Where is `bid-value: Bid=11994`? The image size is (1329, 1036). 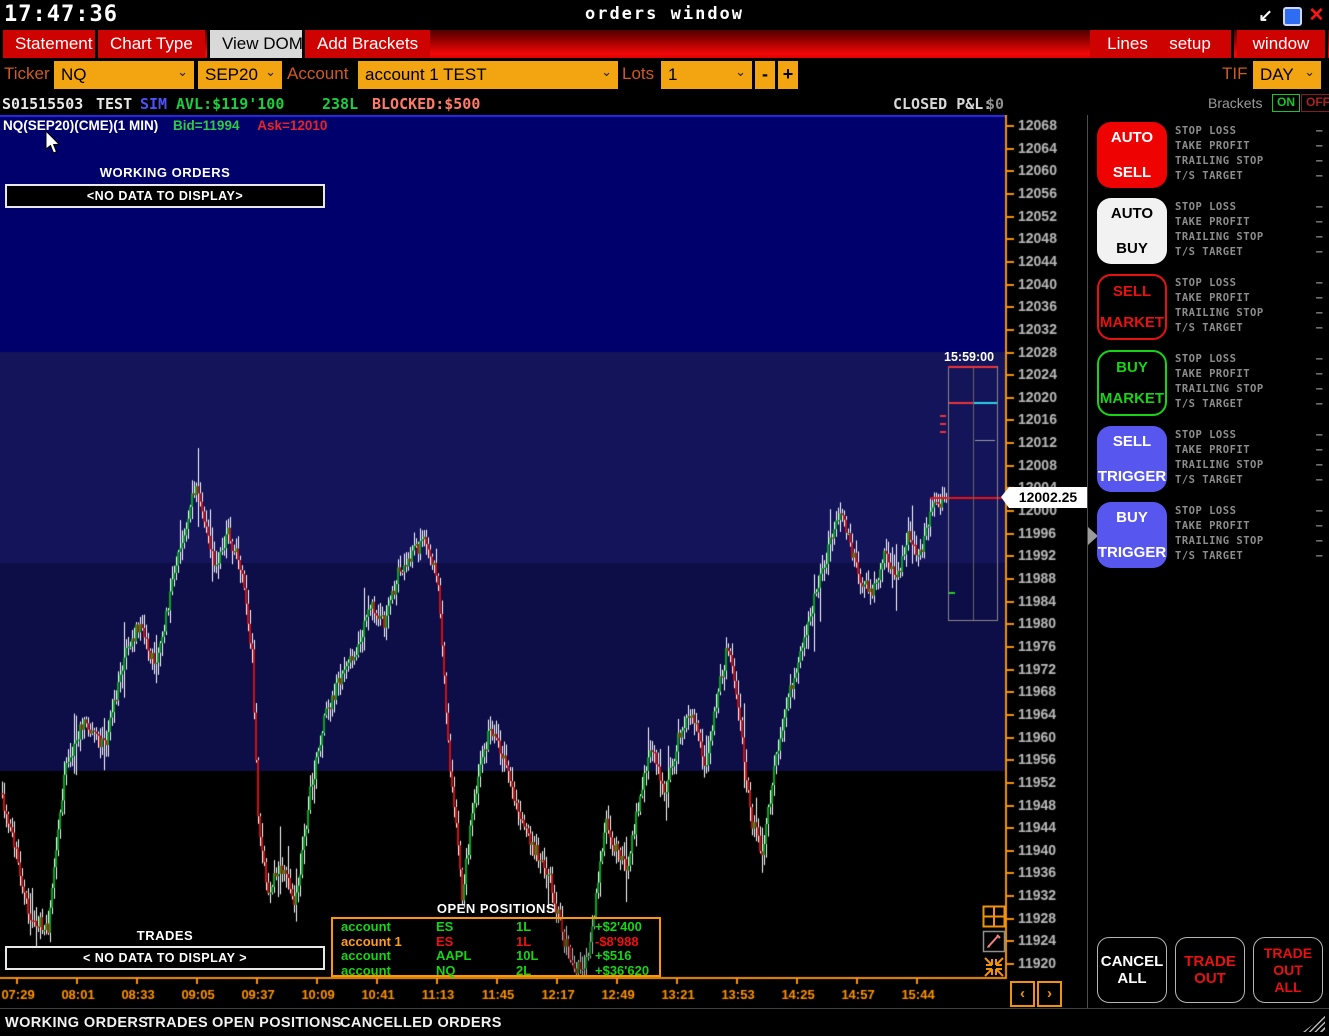 bid-value: Bid=11994 is located at coordinates (206, 125).